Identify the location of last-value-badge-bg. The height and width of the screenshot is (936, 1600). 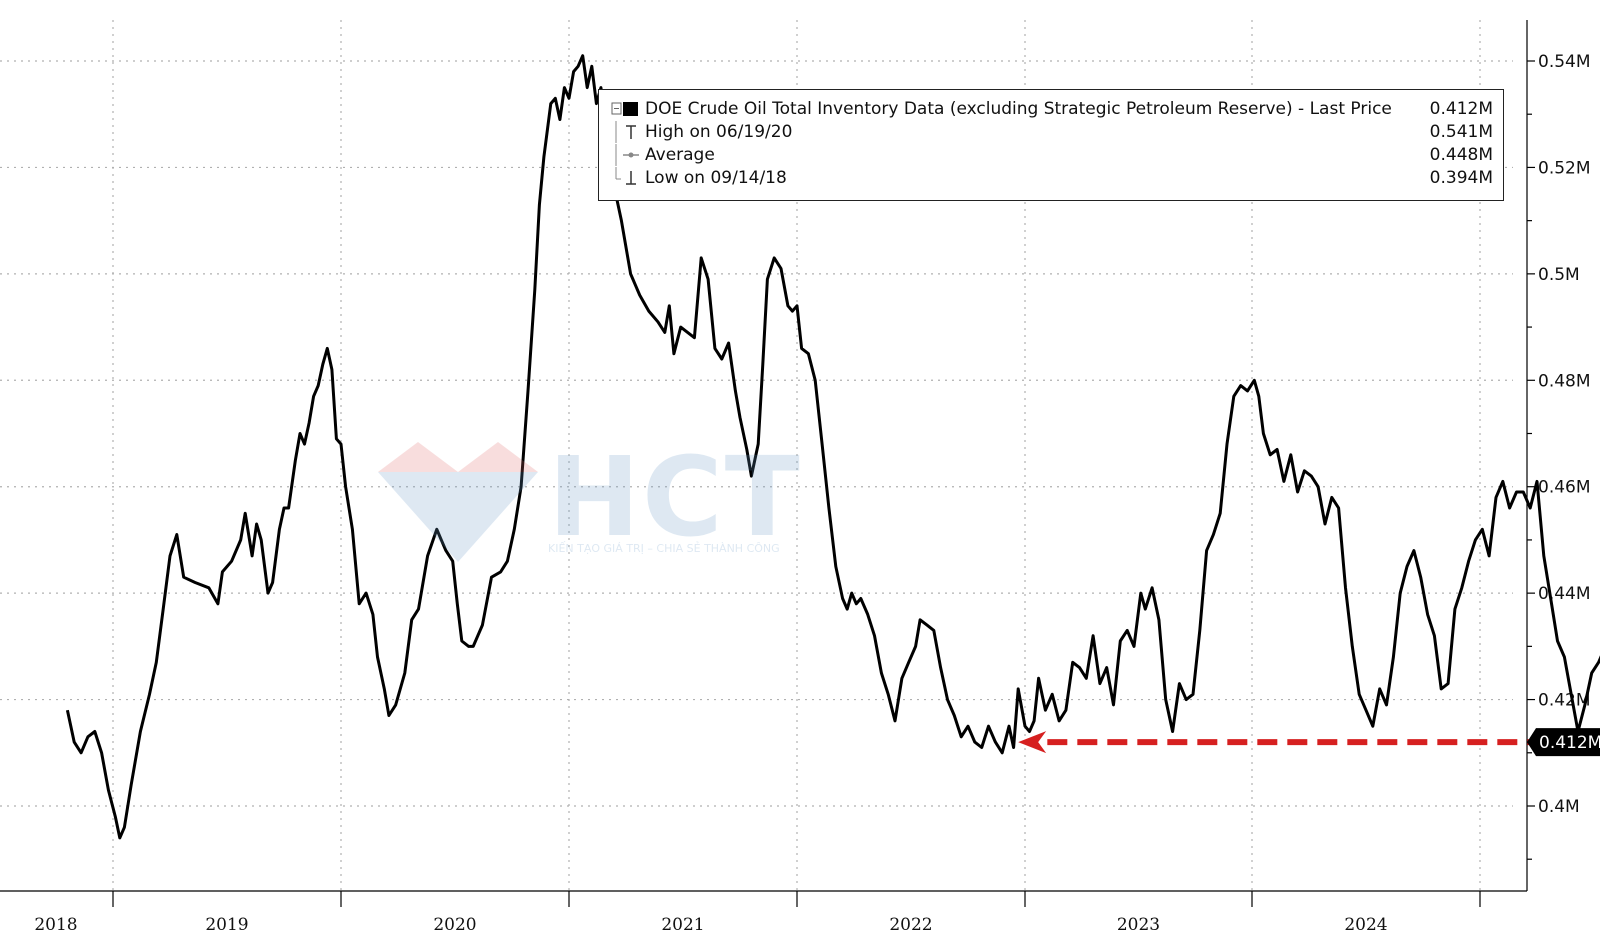
(1563, 742).